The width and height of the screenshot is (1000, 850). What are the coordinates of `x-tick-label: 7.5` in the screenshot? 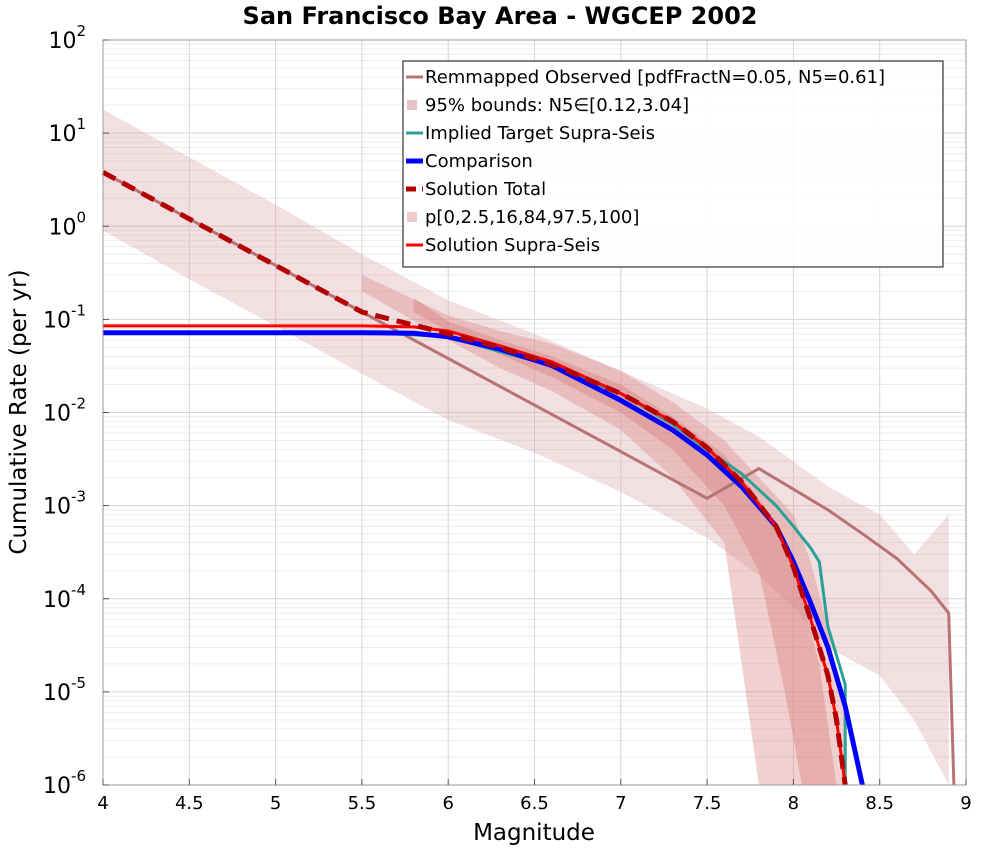 It's located at (707, 803).